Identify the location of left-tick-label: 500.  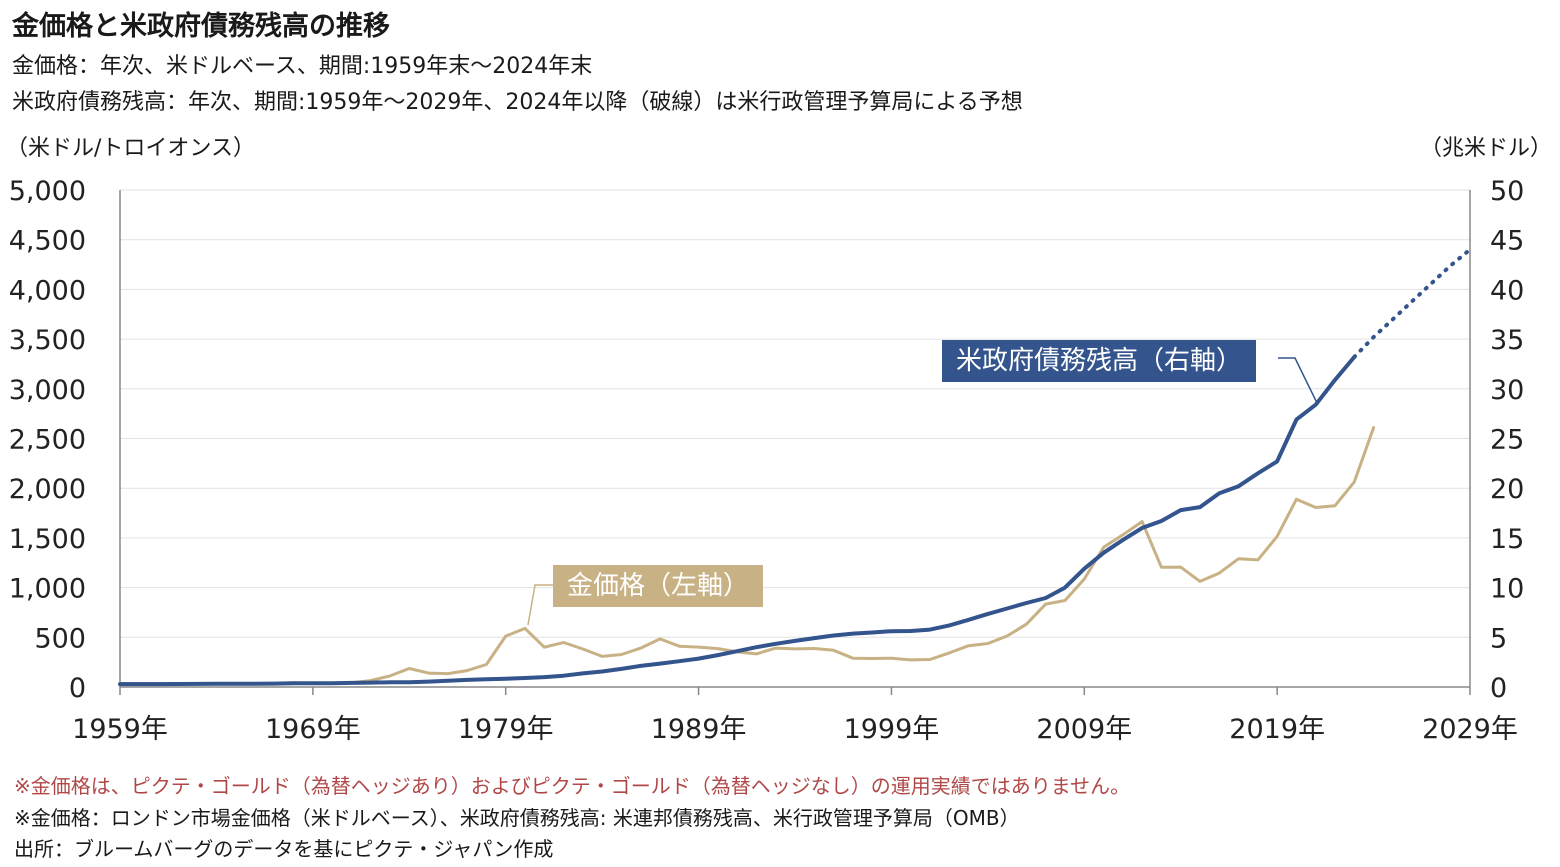
(60, 638).